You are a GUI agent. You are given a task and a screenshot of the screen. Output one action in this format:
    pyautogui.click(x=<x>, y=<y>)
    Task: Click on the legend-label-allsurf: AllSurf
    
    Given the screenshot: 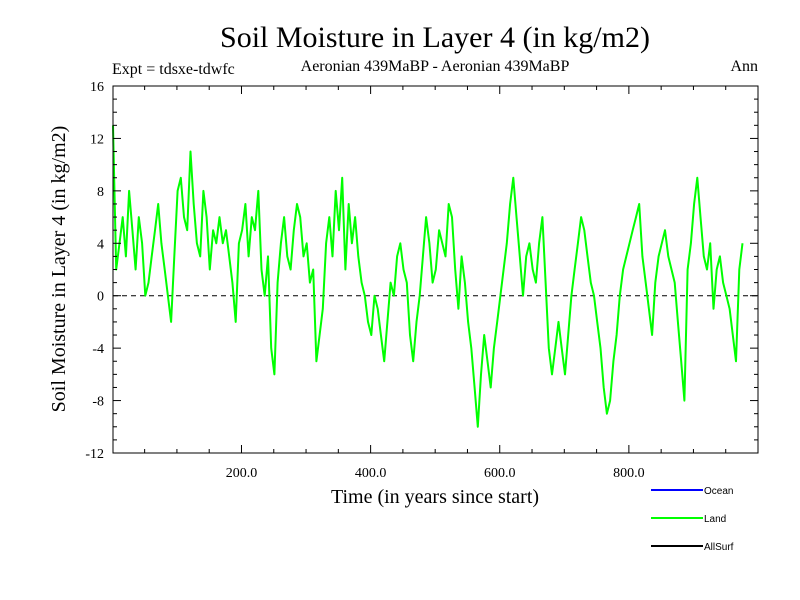 What is the action you would take?
    pyautogui.click(x=719, y=547)
    